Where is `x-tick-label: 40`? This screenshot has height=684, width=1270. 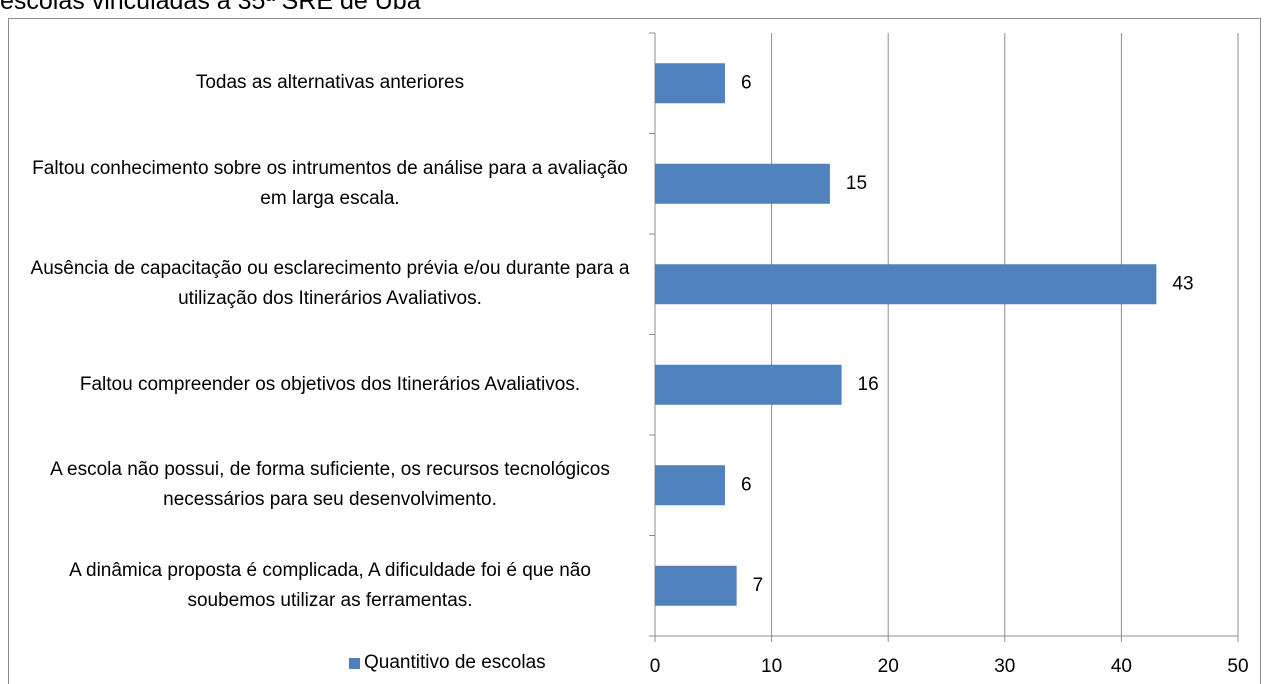 x-tick-label: 40 is located at coordinates (1121, 666).